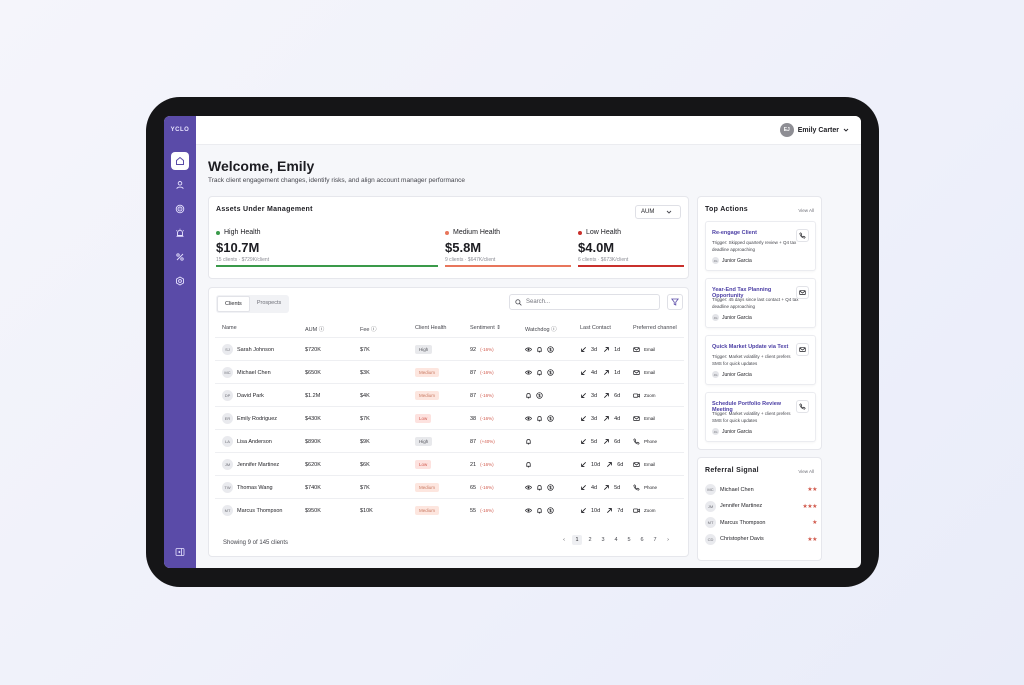 Image resolution: width=1024 pixels, height=685 pixels. I want to click on client-name: Jennifer Martinez, so click(258, 464).